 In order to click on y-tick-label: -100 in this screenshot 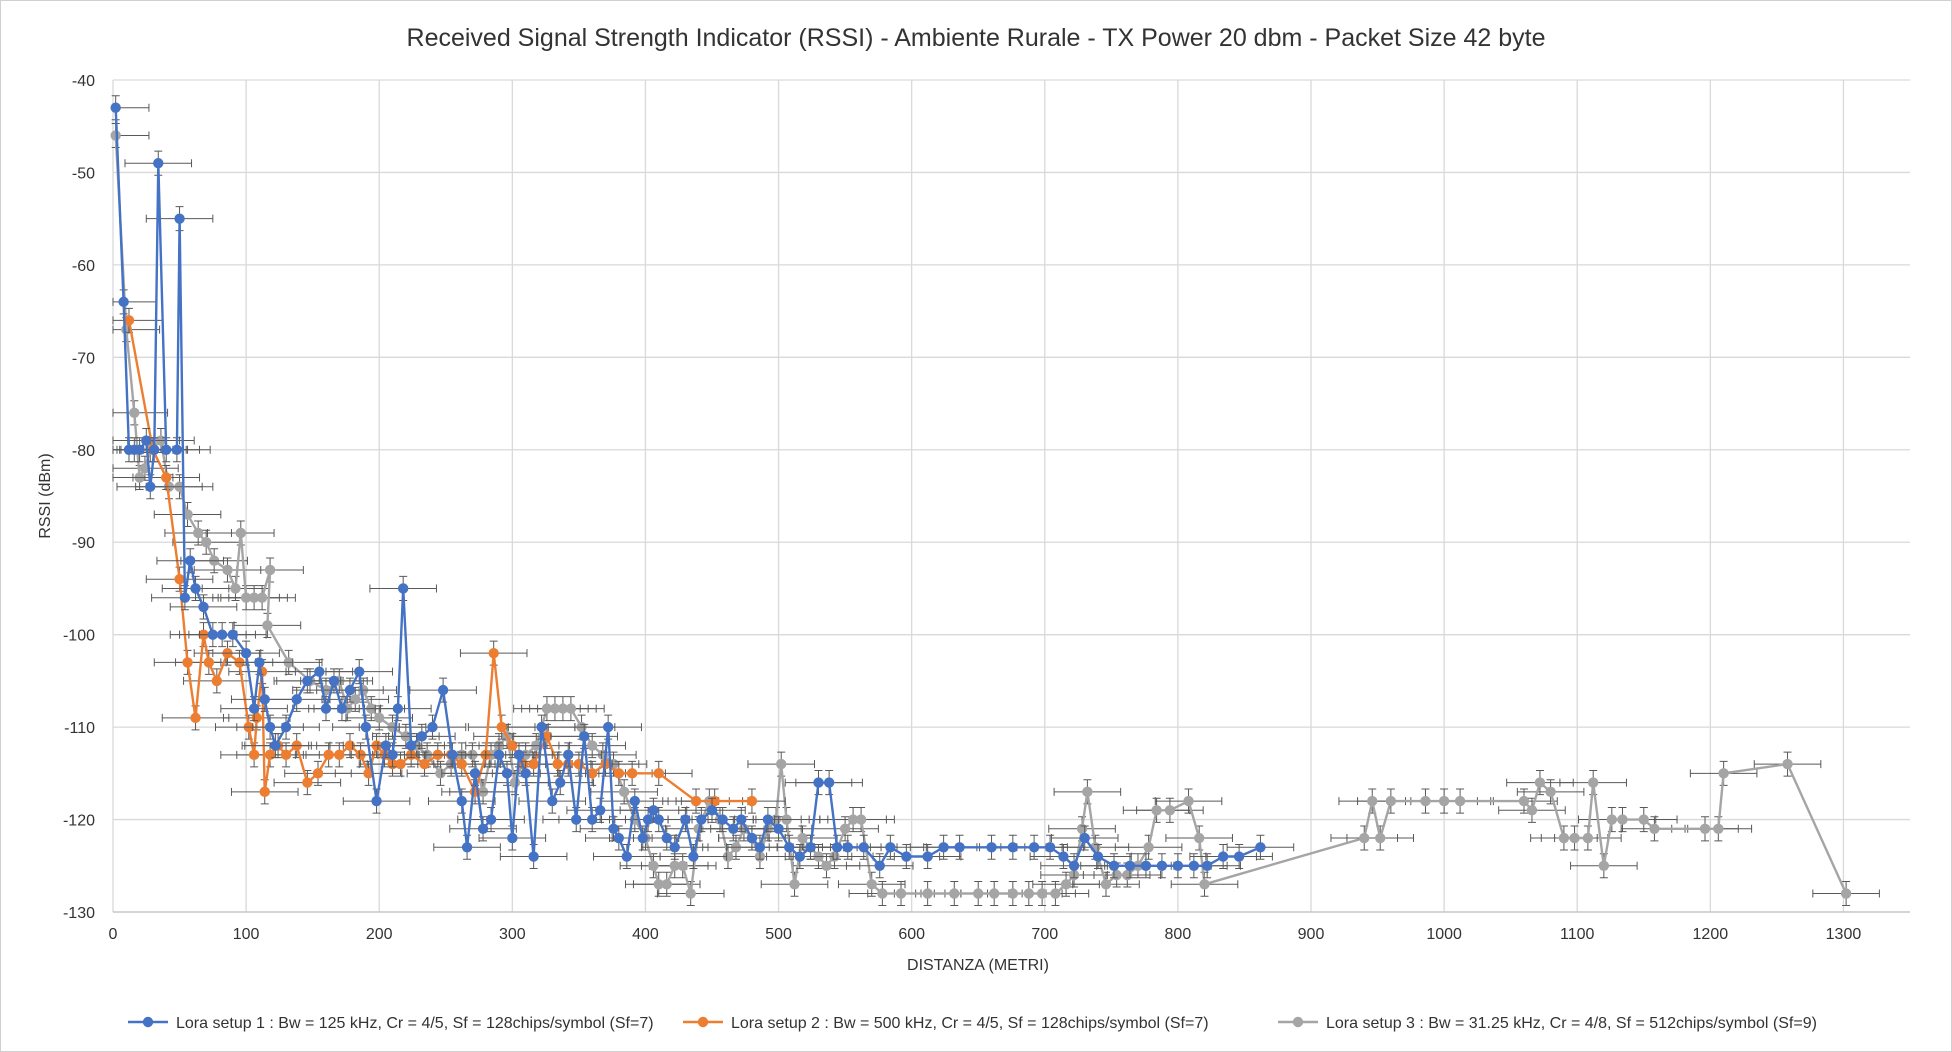, I will do `click(79, 636)`.